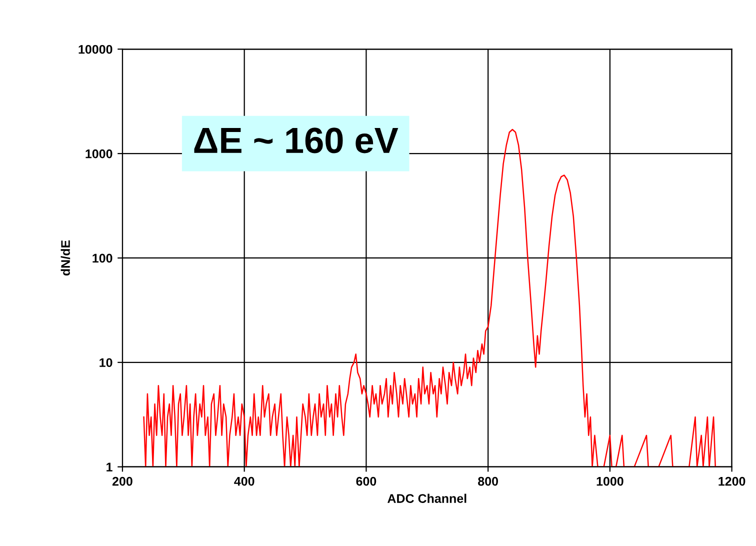  What do you see at coordinates (122, 481) in the screenshot?
I see `x-tick-label: 200` at bounding box center [122, 481].